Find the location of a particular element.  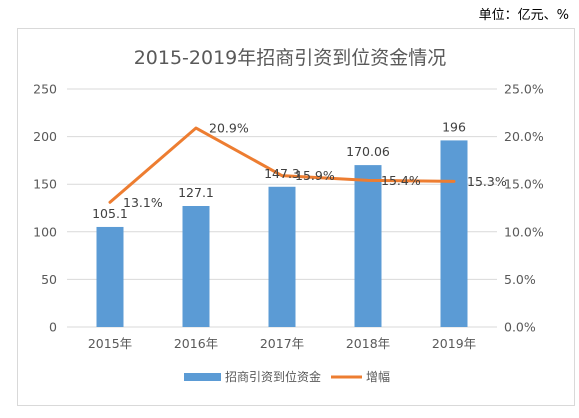

bar-data-label: 105.1 is located at coordinates (110, 213).